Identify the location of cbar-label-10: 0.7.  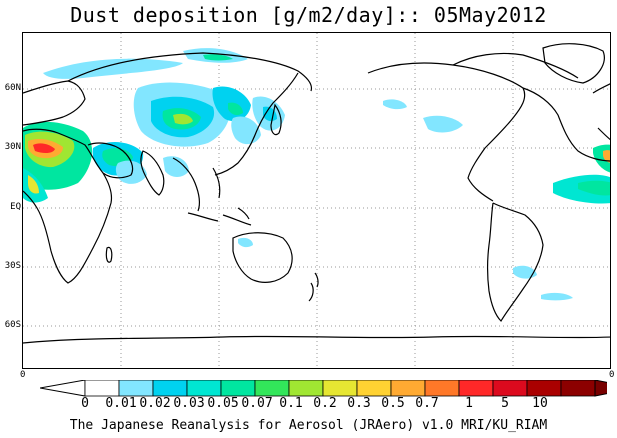
(427, 403).